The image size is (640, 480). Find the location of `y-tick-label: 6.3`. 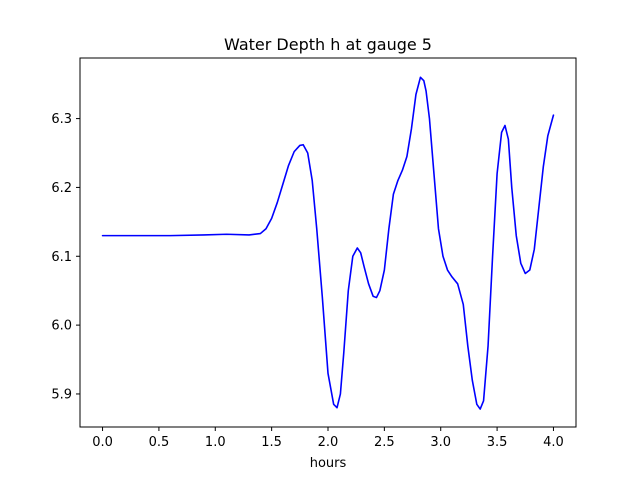

y-tick-label: 6.3 is located at coordinates (61, 119).